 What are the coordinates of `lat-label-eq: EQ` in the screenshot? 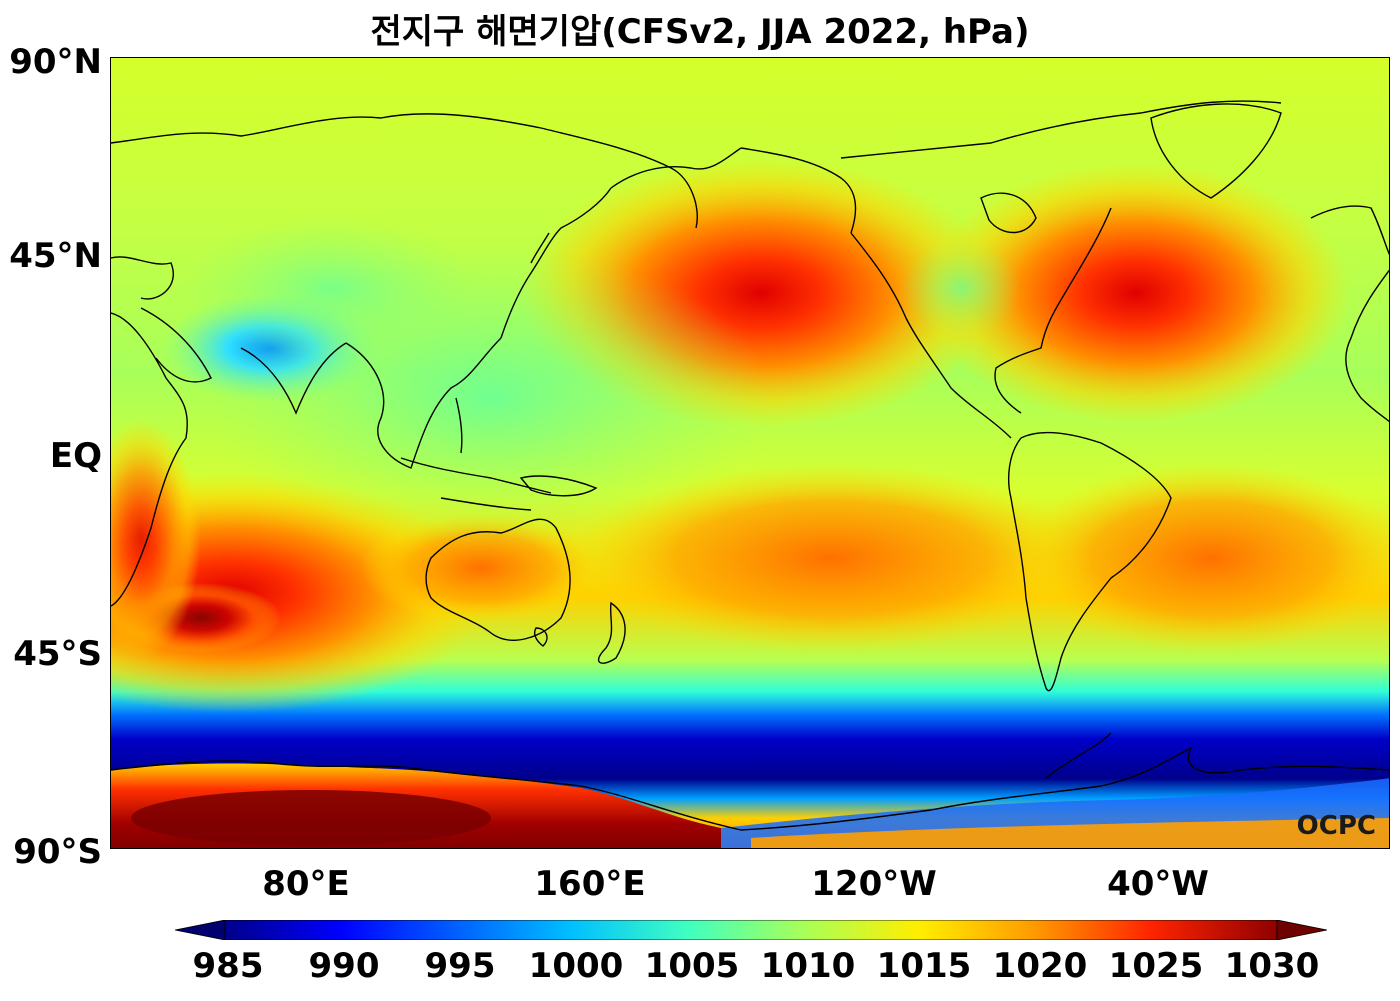 It's located at (75, 456).